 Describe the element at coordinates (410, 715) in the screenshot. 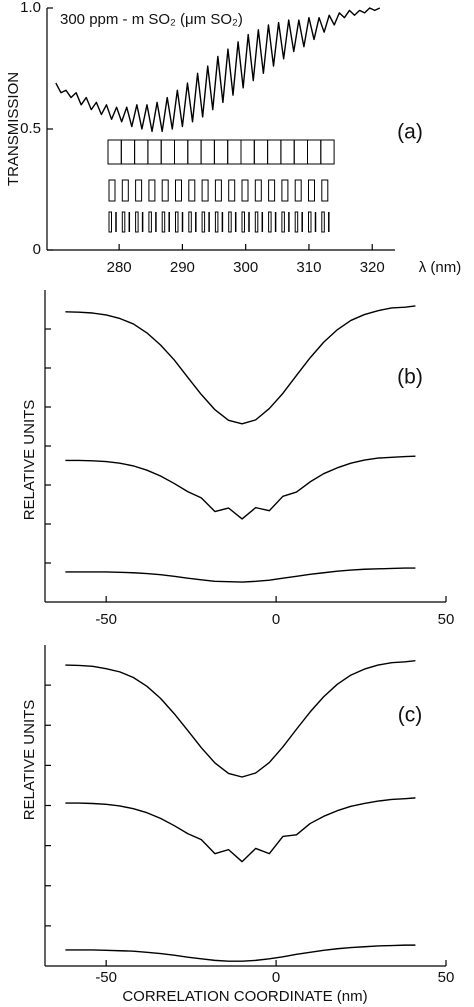

I see `panel-label: (c)` at that location.